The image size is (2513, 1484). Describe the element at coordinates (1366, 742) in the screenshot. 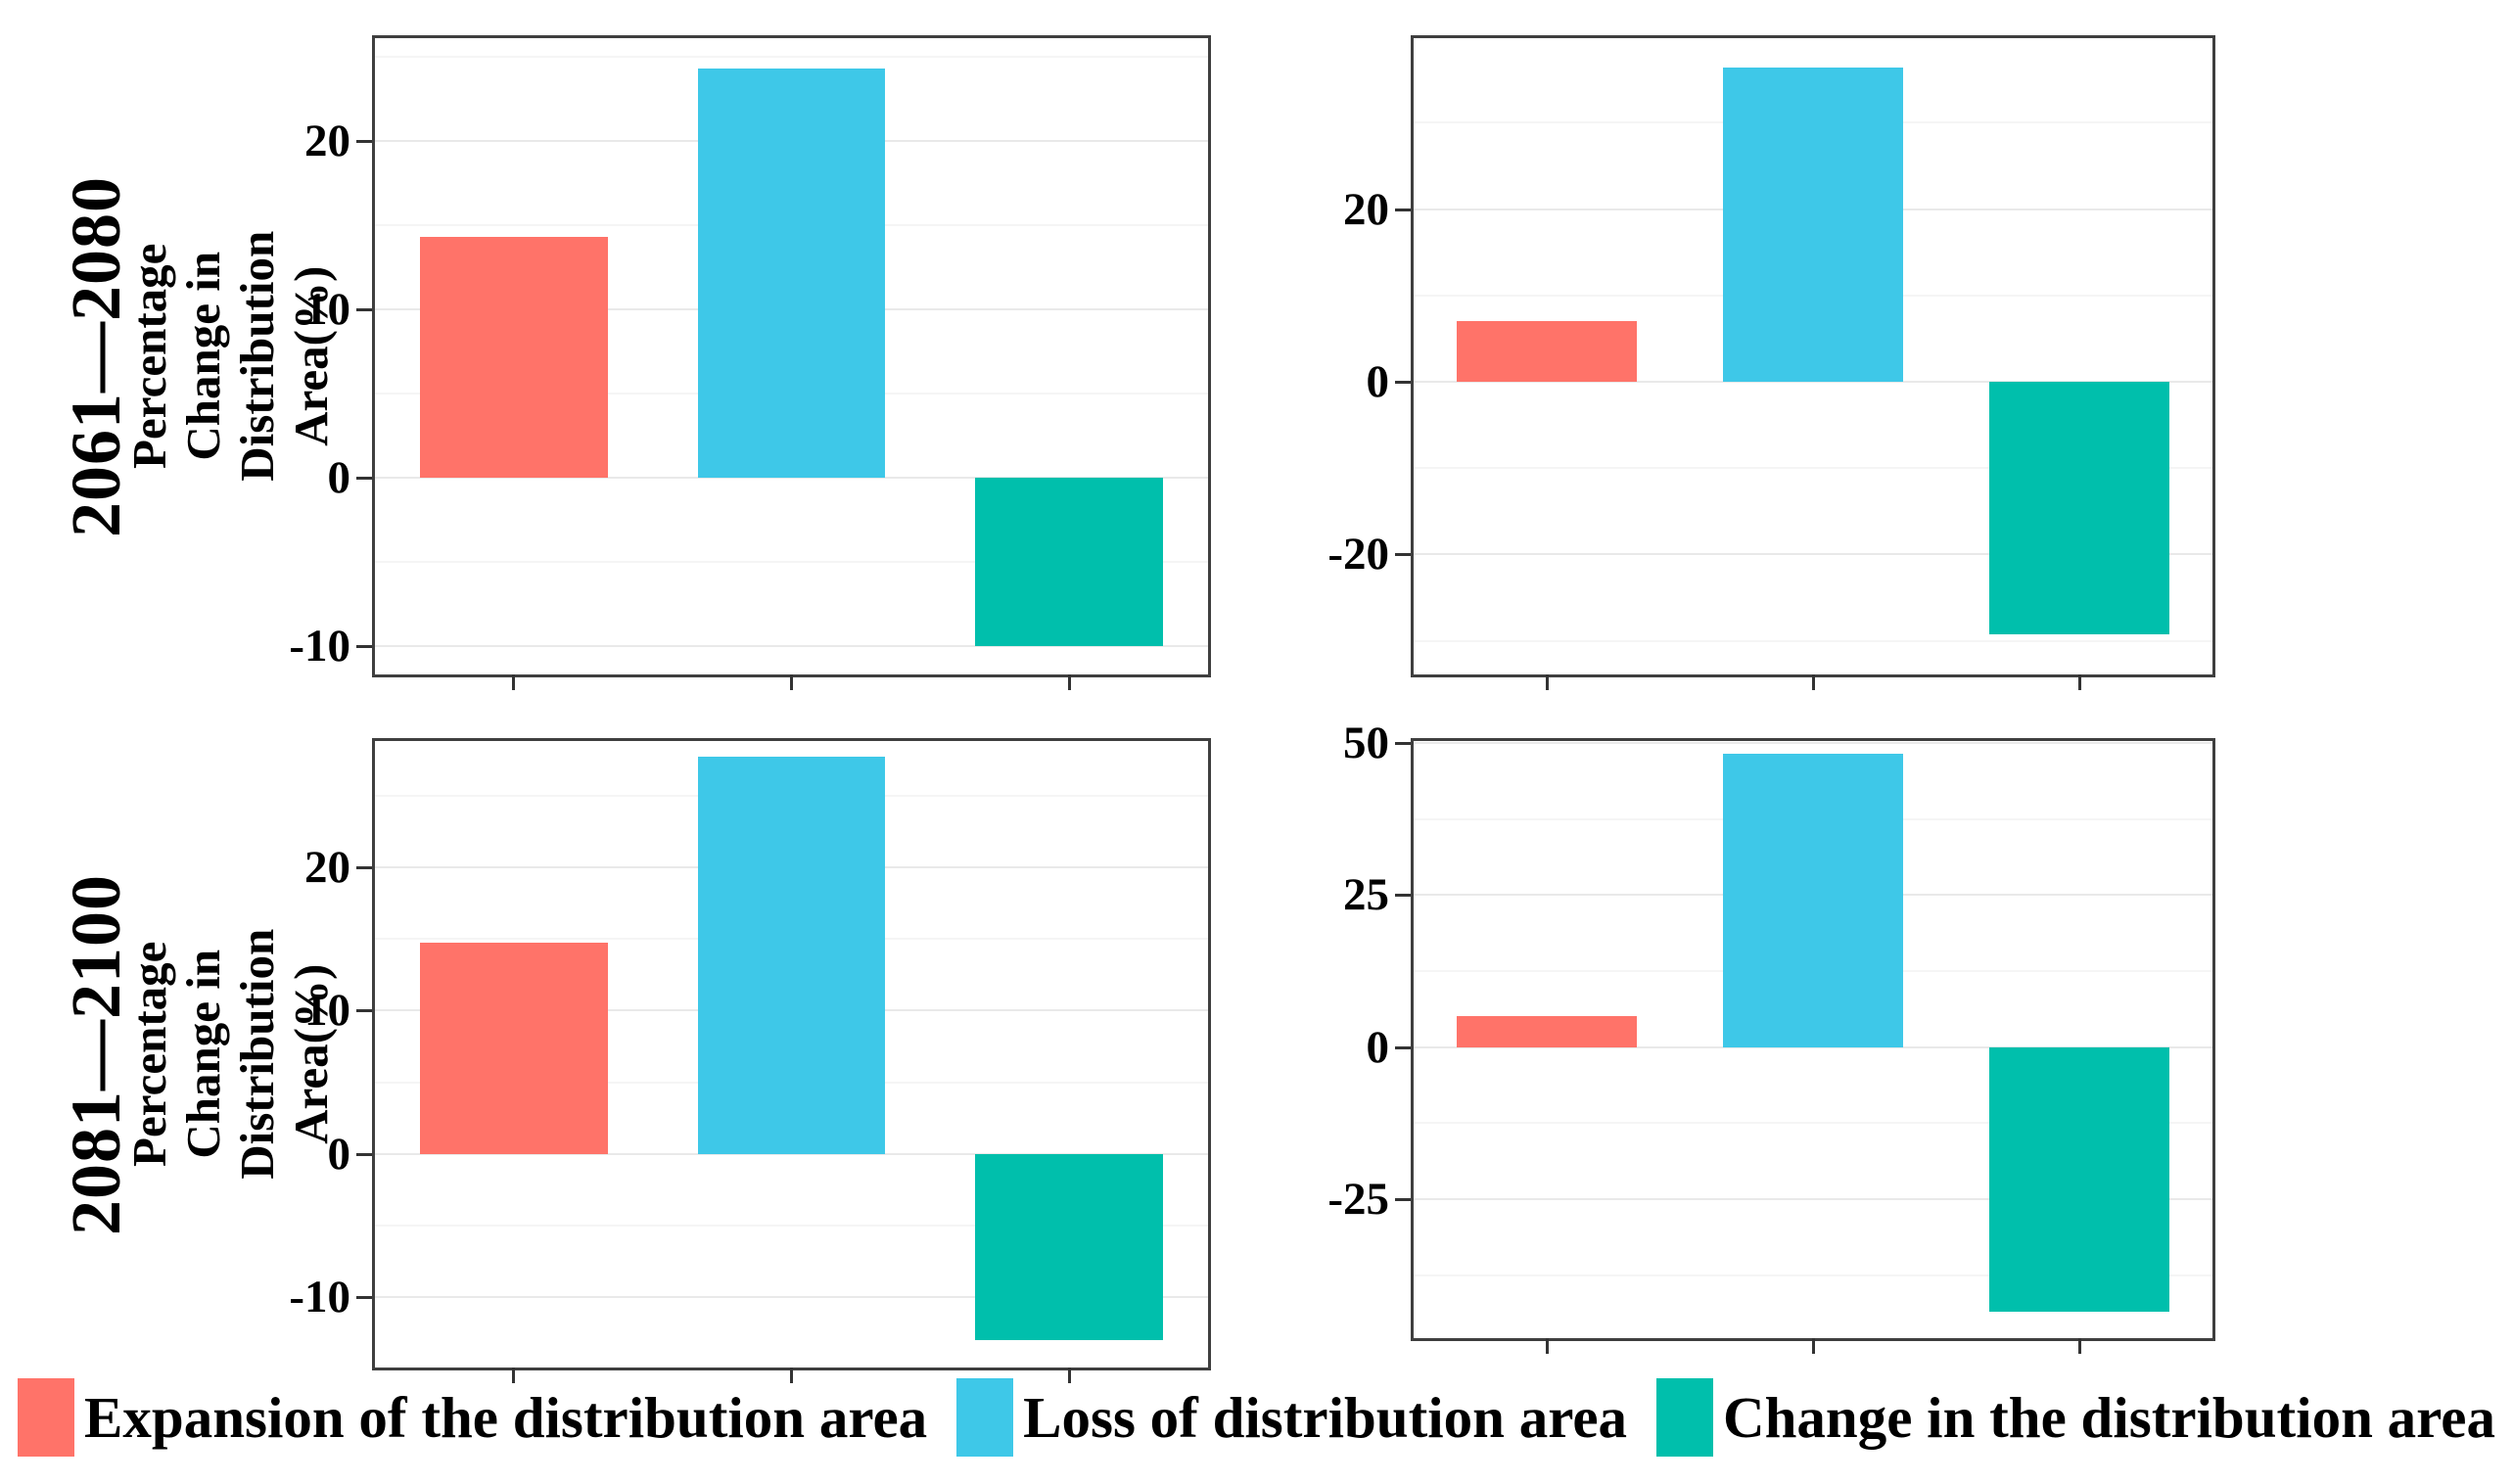

I see `y-tick-label: 50` at that location.